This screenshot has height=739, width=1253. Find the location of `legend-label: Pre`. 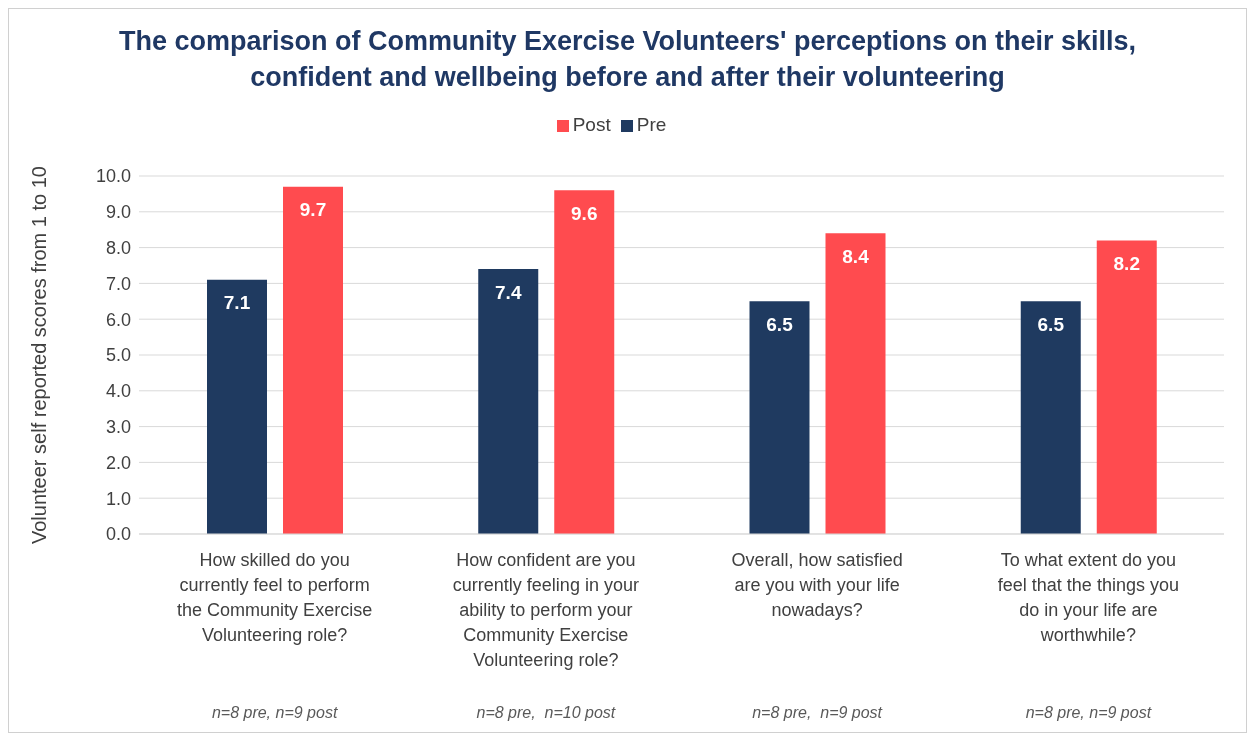

legend-label: Pre is located at coordinates (651, 124).